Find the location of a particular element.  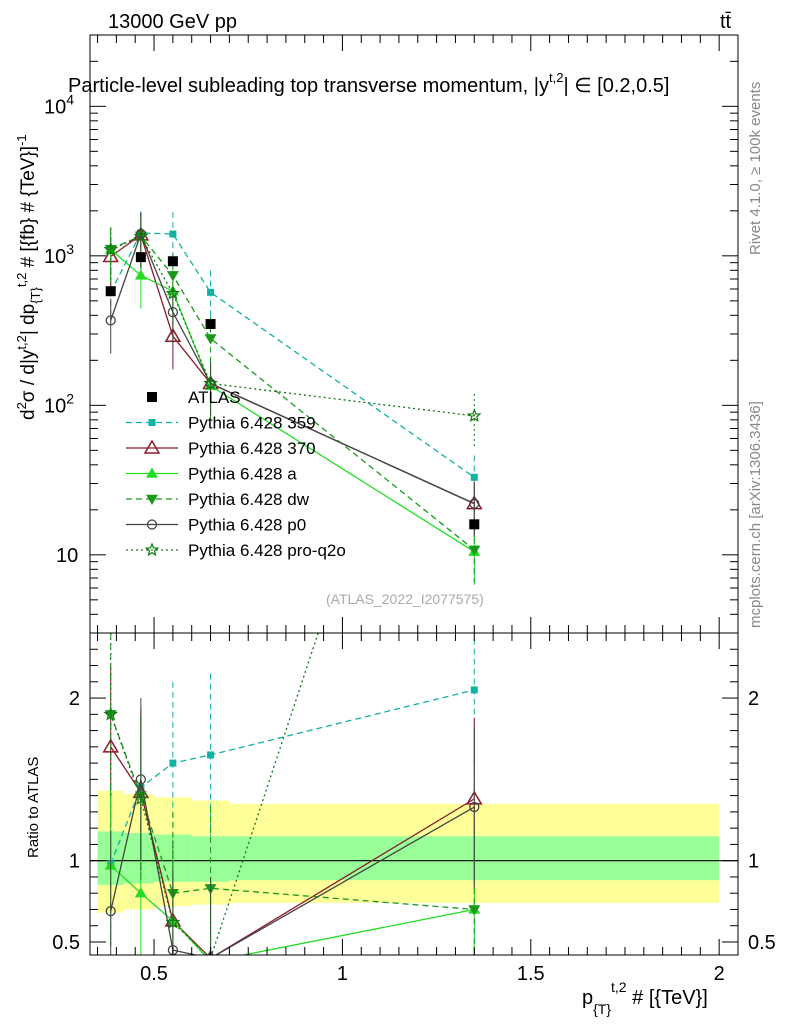

legend-label: Pythia 6.428 p0 is located at coordinates (247, 525).